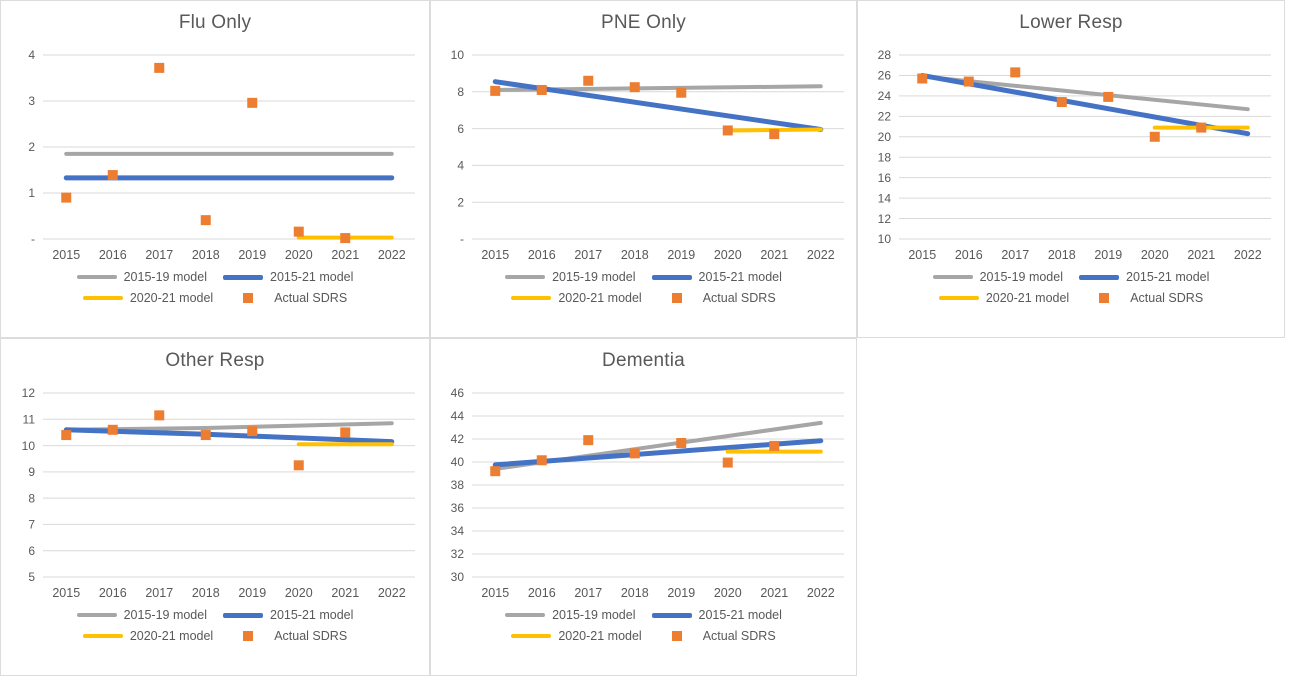 Image resolution: width=1289 pixels, height=681 pixels. I want to click on y-tick-label: 9, so click(31, 472).